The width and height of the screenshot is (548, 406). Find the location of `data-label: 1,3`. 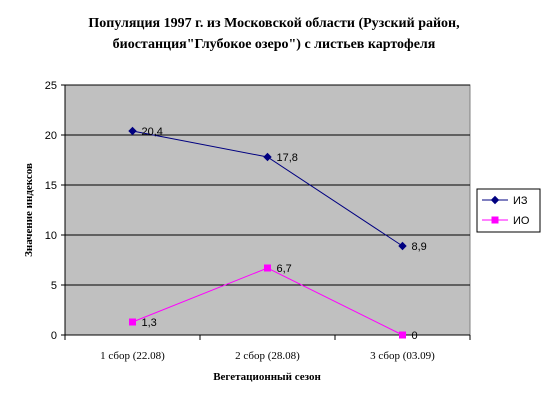

data-label: 1,3 is located at coordinates (149, 323).